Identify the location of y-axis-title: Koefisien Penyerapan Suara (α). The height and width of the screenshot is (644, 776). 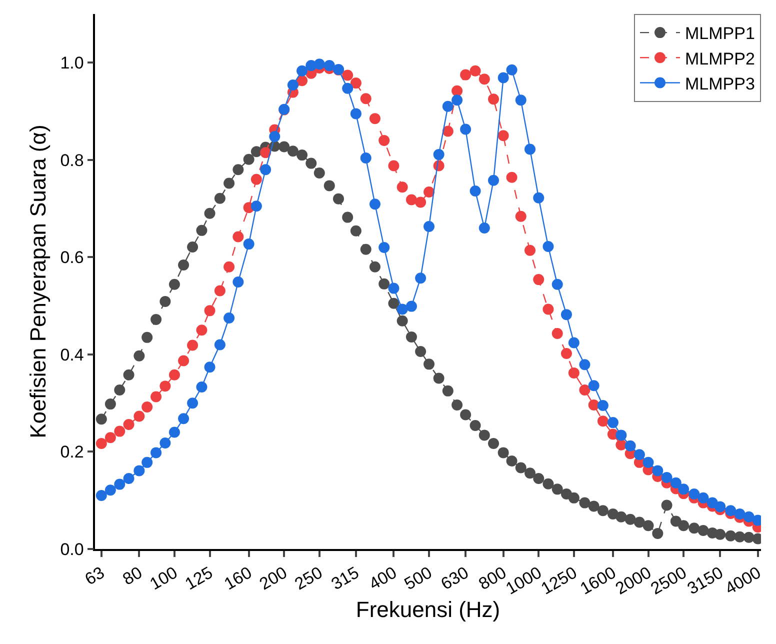
(38, 281).